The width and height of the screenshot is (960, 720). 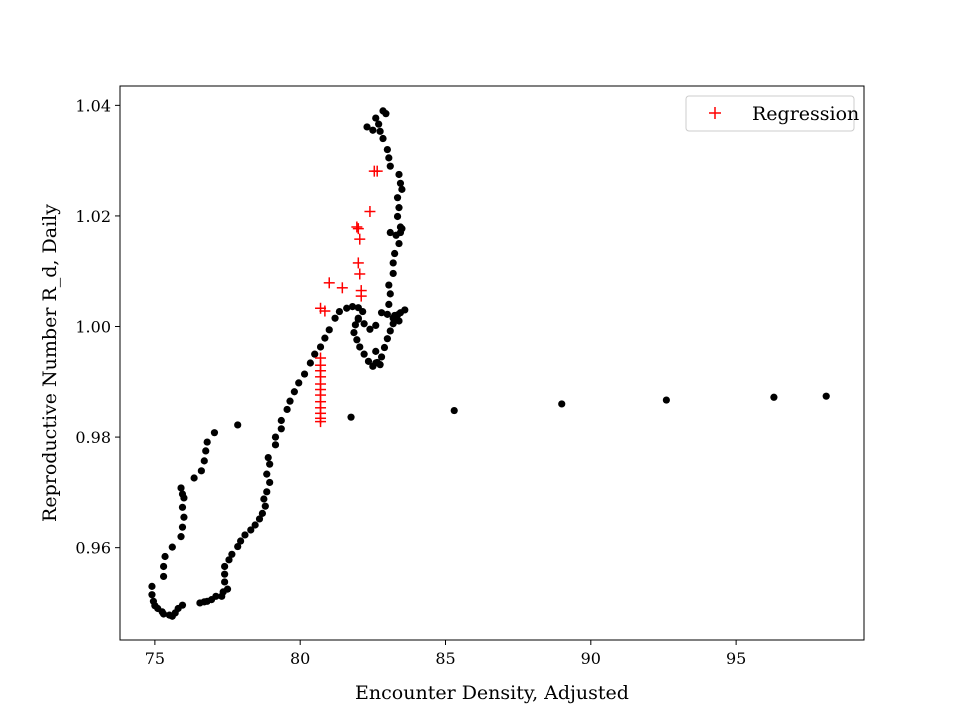 I want to click on x-tick-label: 90, so click(x=591, y=658).